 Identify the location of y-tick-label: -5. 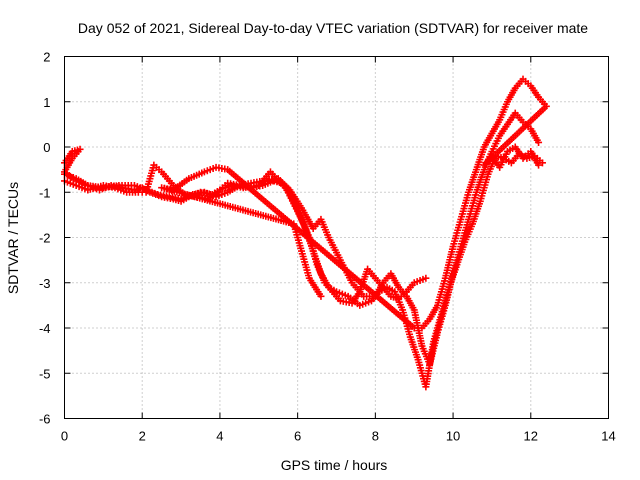
(45, 373).